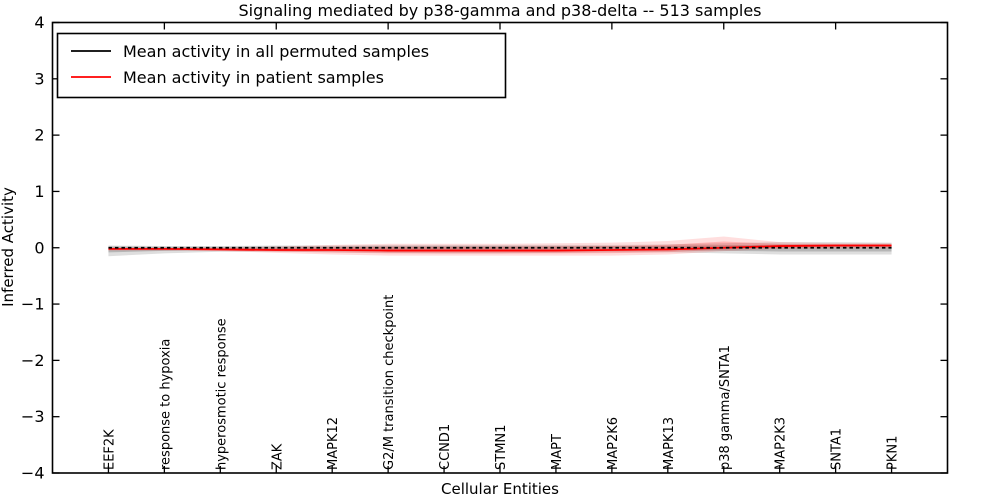  I want to click on y-tick-label: 0, so click(39, 247).